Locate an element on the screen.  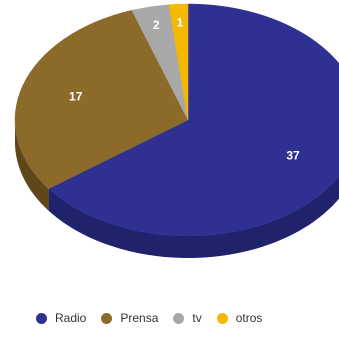
legend-item-prensa: Prensa is located at coordinates (129, 318).